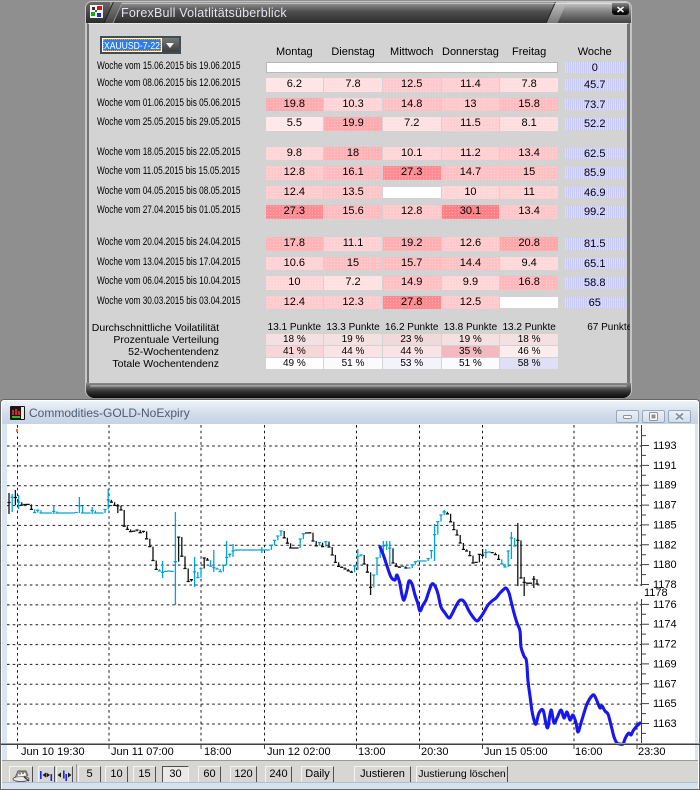 Image resolution: width=700 pixels, height=790 pixels. I want to click on svg-text: 1185, so click(665, 525).